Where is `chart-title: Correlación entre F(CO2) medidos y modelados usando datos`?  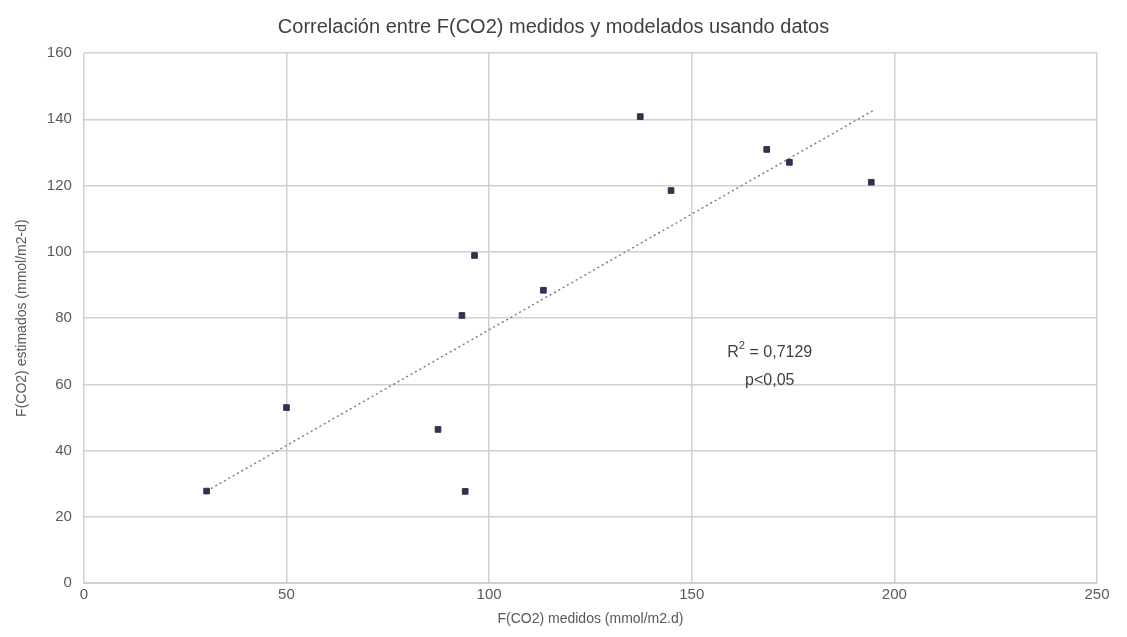
chart-title: Correlación entre F(CO2) medidos y modelados usando datos is located at coordinates (553, 25).